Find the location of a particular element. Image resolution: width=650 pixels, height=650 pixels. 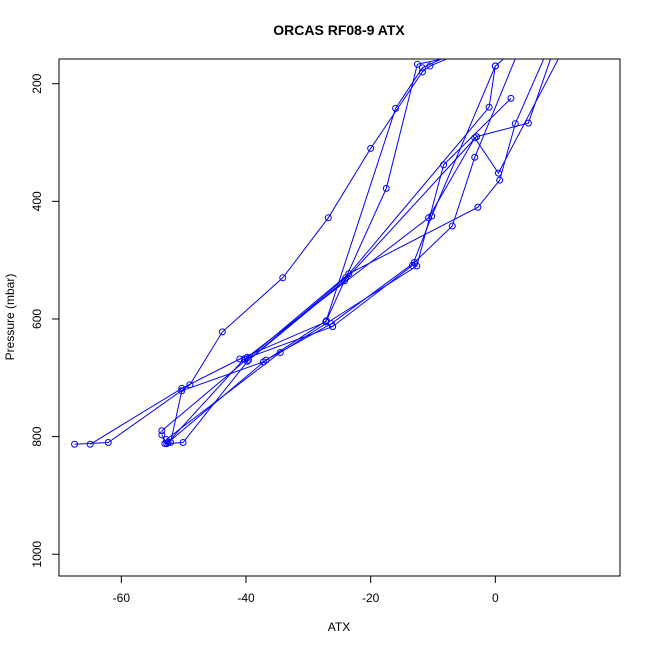

y-tick-label: 1000 is located at coordinates (37, 554).